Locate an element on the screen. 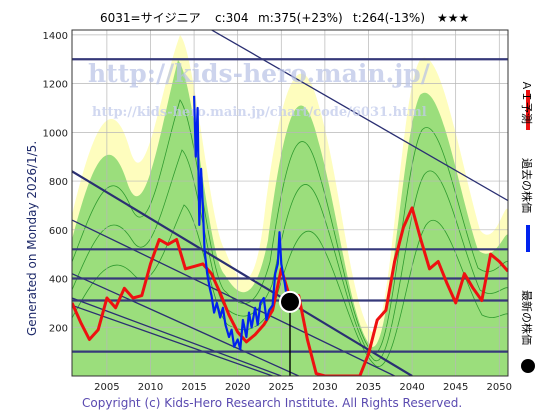 Image resolution: width=560 pixels, height=420 pixels. x-tick-label: 2035 is located at coordinates (368, 387).